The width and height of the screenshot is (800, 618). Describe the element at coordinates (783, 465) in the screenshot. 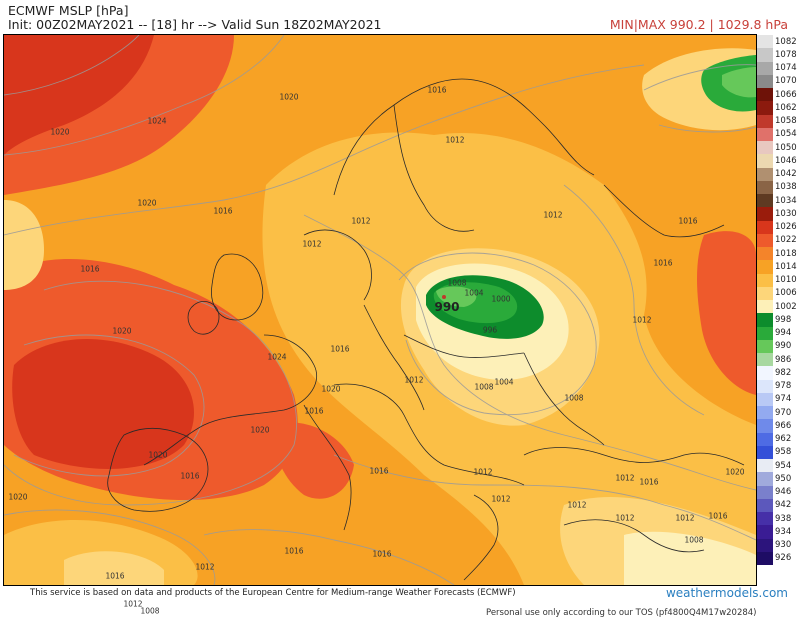

I see `legend-label: 954` at that location.